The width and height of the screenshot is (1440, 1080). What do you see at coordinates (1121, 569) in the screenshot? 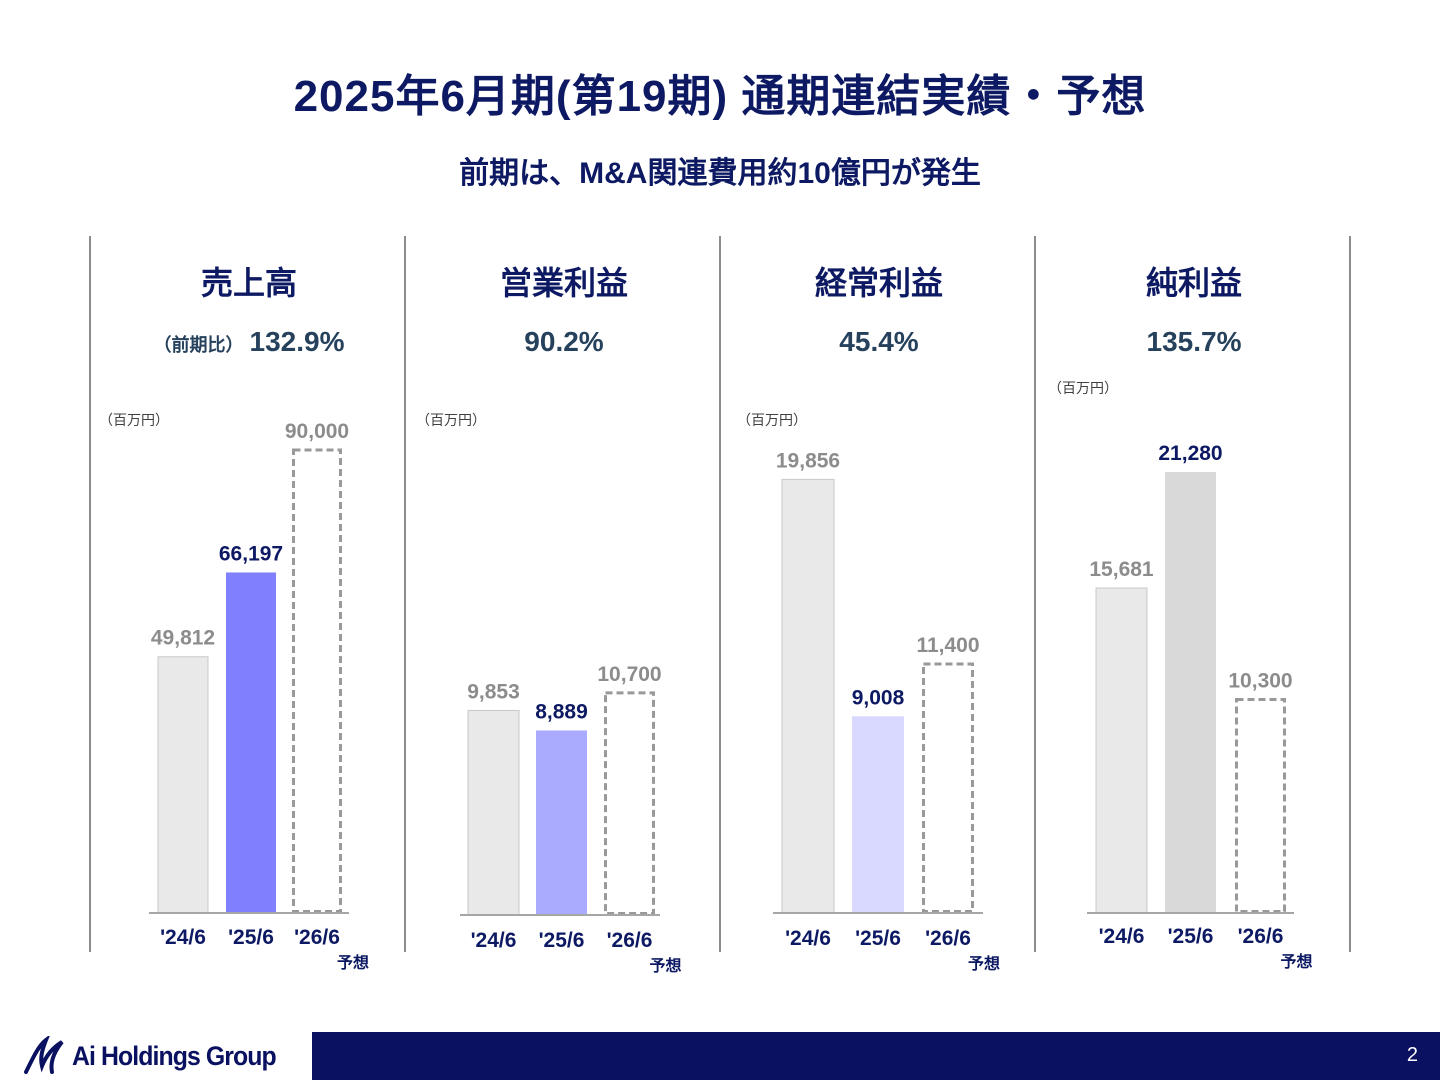
I see `data-label: 15,681` at bounding box center [1121, 569].